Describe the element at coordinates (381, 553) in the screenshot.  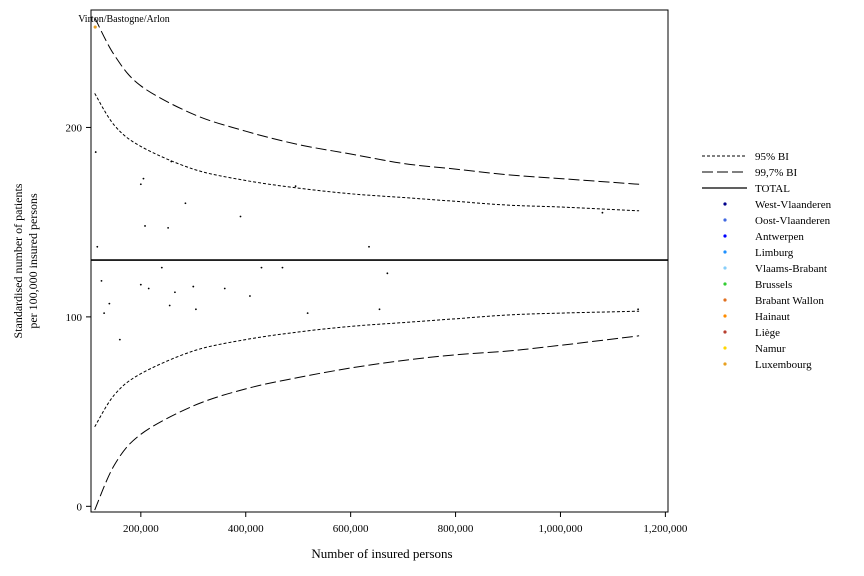
I see `x-axis-label: Number of insured persons` at that location.